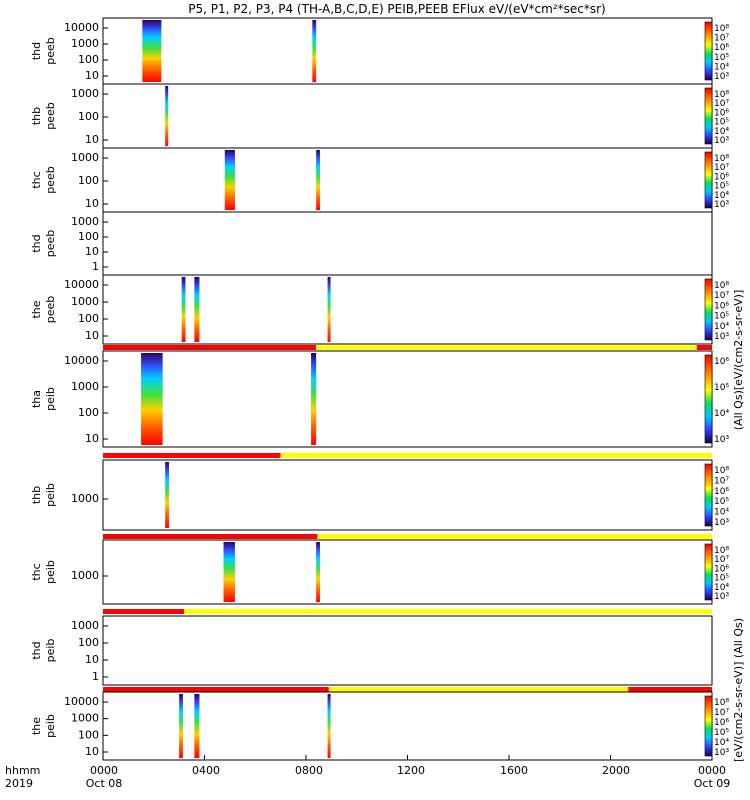  What do you see at coordinates (738, 690) in the screenshot?
I see `colorbar-unit-label-bottom: [eV/(cm2-s-sr-eV)] (All Qs)` at bounding box center [738, 690].